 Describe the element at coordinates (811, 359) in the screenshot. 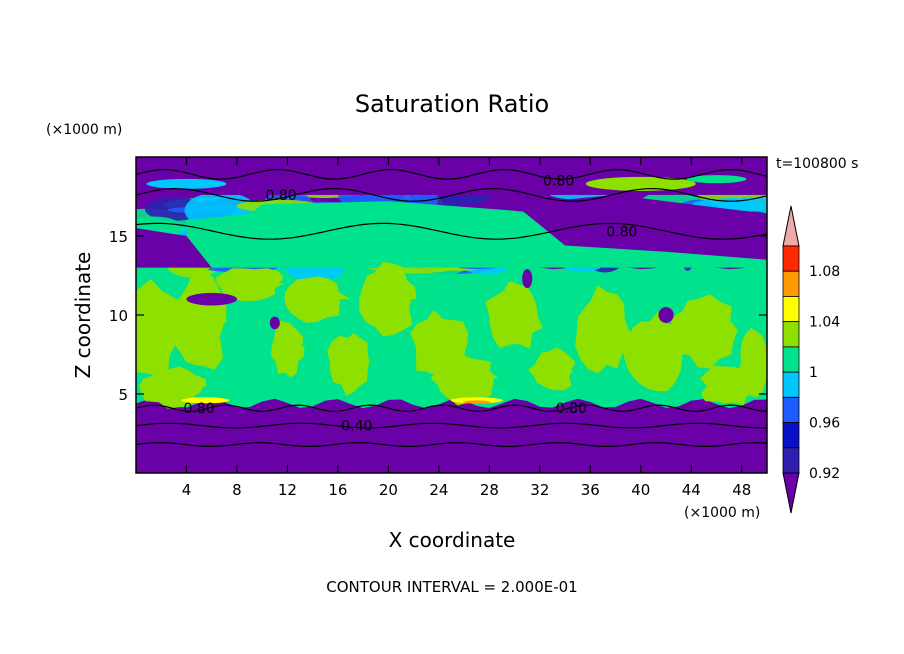

I see `colorbar: 0.92 0.96 1 1.04 1.08` at that location.